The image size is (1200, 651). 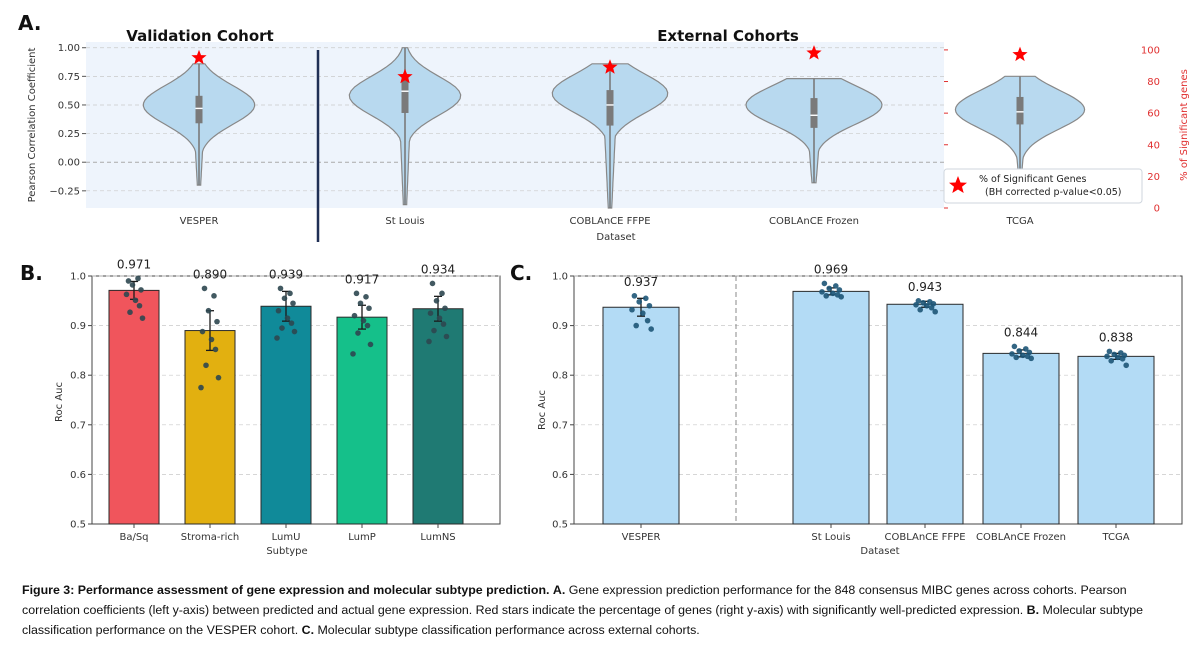 I want to click on value-label-lump: 0.917, so click(x=362, y=279).